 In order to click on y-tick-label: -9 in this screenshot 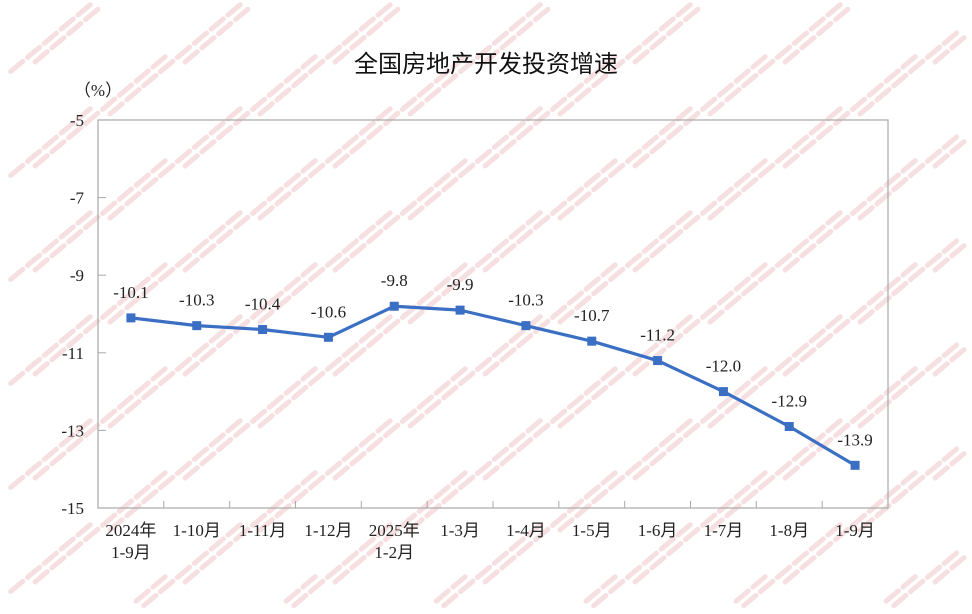, I will do `click(77, 275)`.